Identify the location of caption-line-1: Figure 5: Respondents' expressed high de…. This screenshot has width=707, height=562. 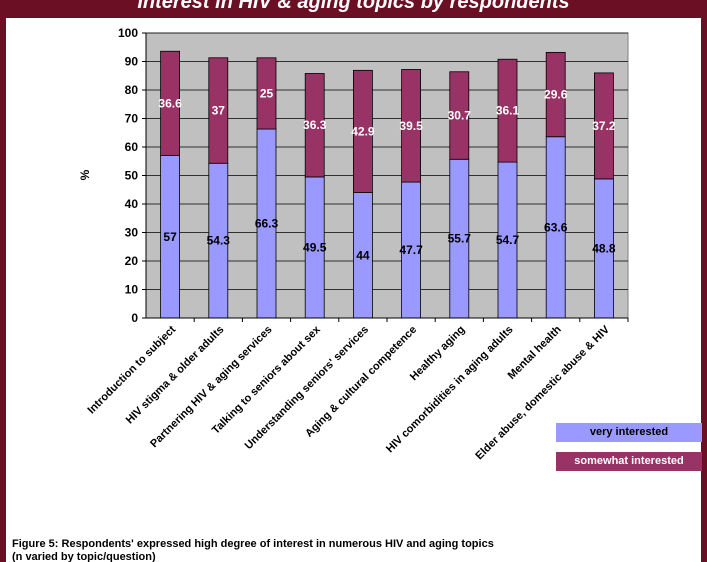
(253, 544).